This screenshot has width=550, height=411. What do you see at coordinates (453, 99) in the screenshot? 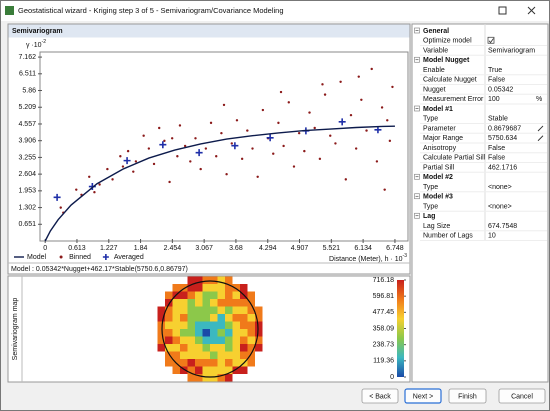
I see `property-label: Measurement Error` at bounding box center [453, 99].